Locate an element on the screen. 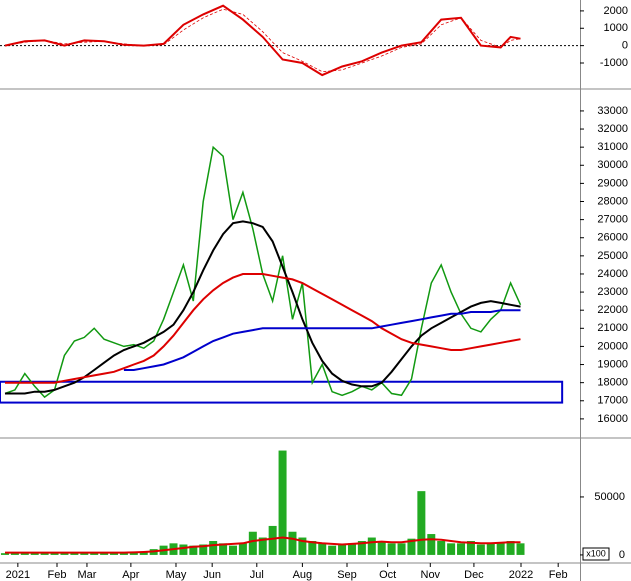  x-tick-label: Jul is located at coordinates (257, 575).